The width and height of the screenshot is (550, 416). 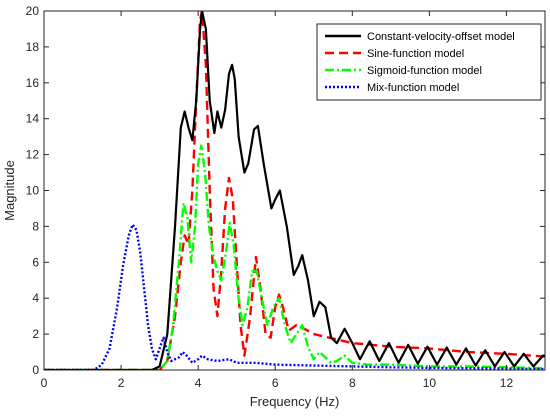 I want to click on legend-label: Mix-function model, so click(x=413, y=88).